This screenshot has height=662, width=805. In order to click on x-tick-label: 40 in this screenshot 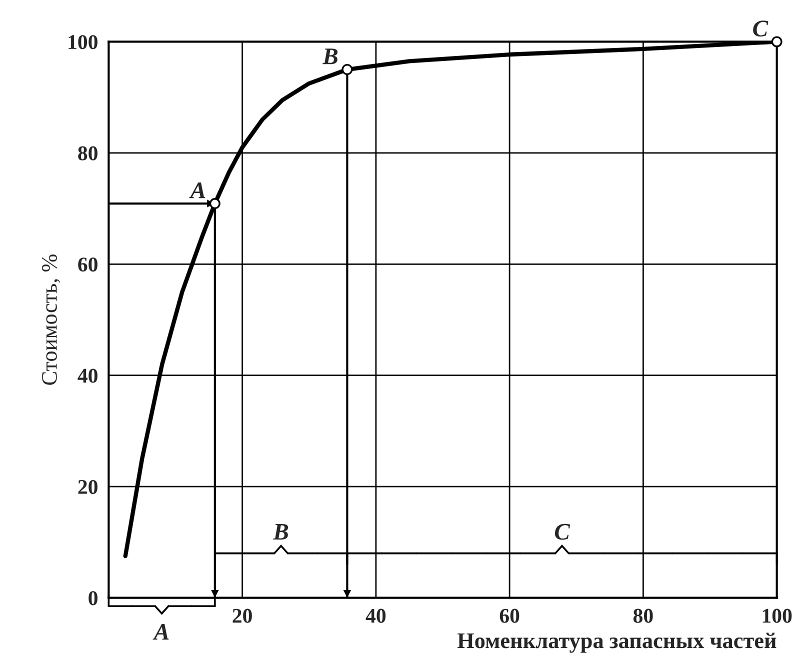, I will do `click(376, 615)`.